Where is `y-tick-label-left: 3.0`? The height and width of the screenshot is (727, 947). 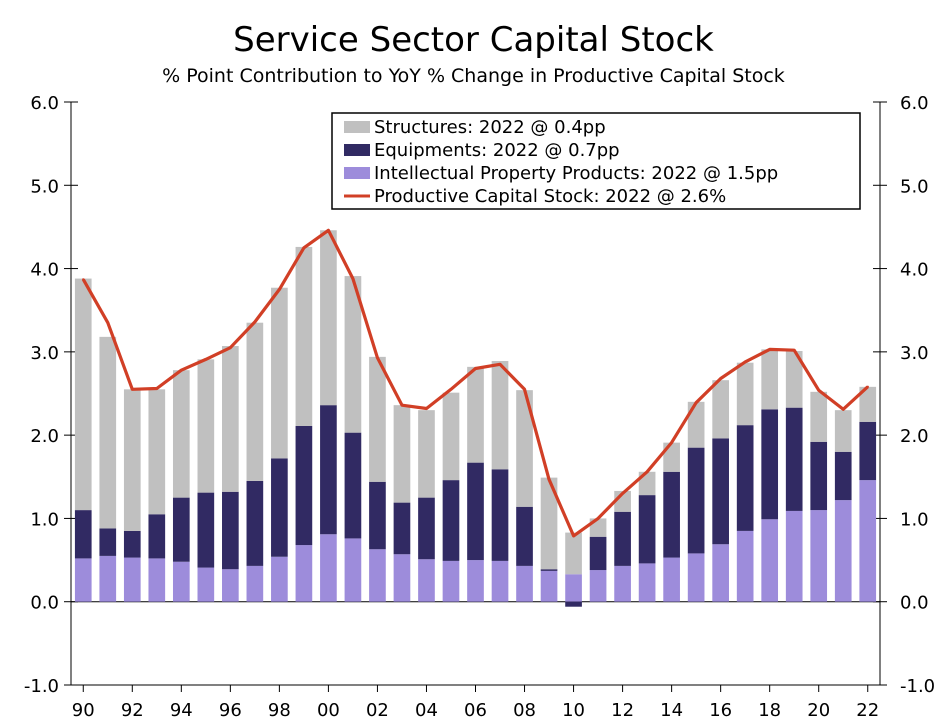
y-tick-label-left: 3.0 is located at coordinates (44, 353).